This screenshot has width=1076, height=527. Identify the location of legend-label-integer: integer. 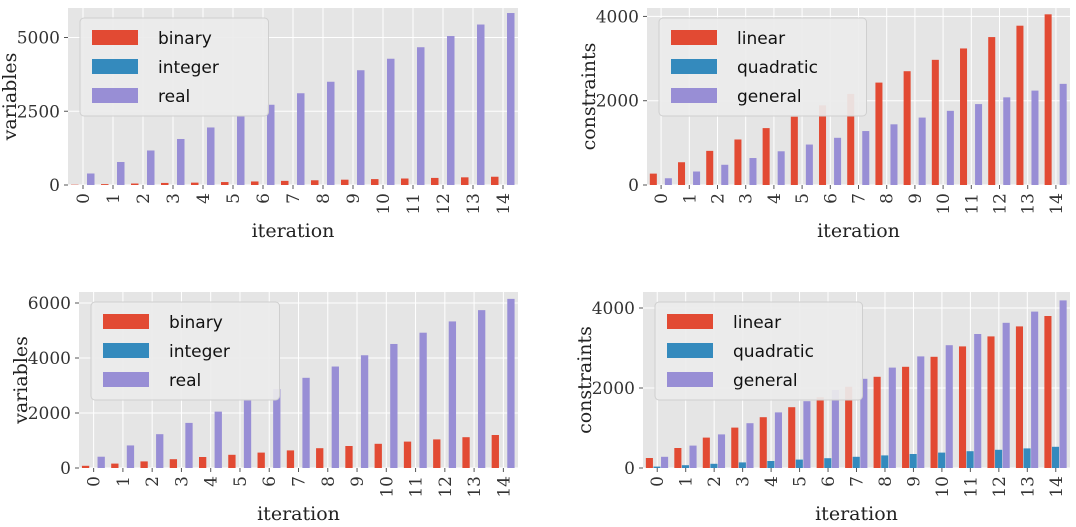
(188, 68).